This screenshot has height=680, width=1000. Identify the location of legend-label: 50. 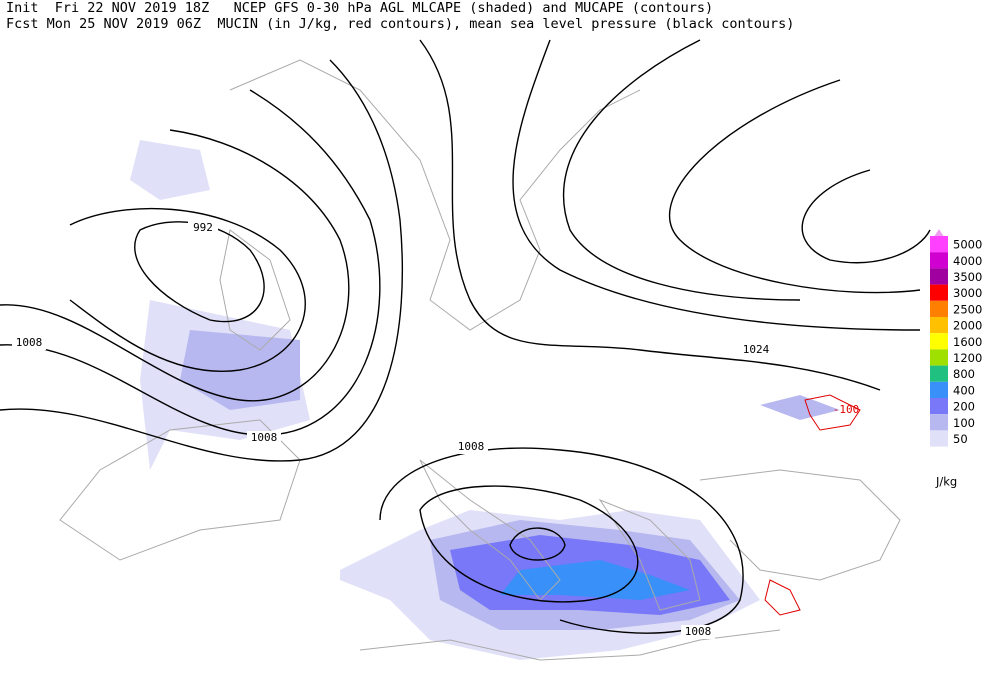
(960, 439).